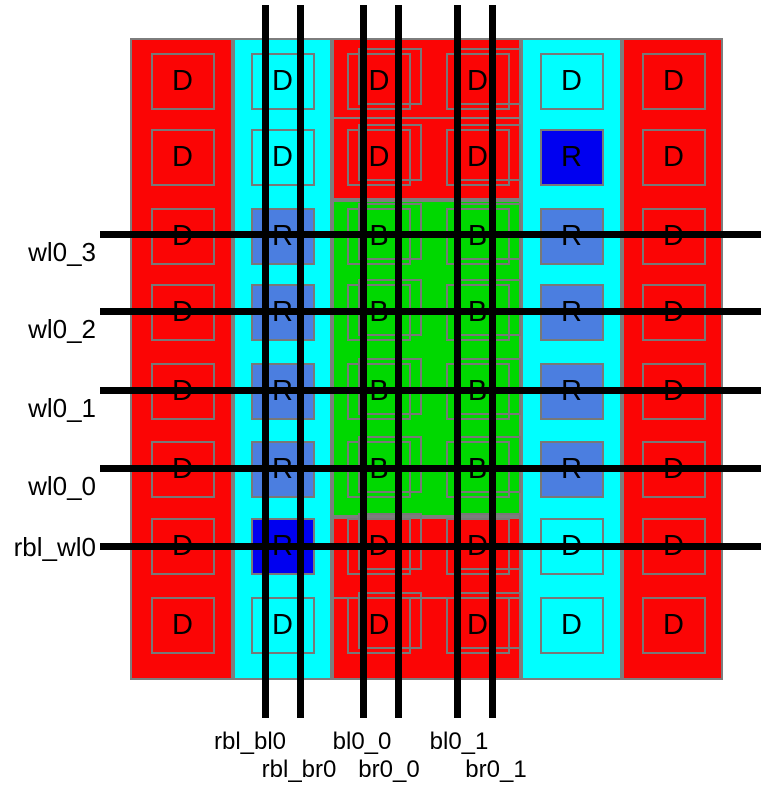  What do you see at coordinates (430, 546) in the screenshot?
I see `wordline-rbl_wl0` at bounding box center [430, 546].